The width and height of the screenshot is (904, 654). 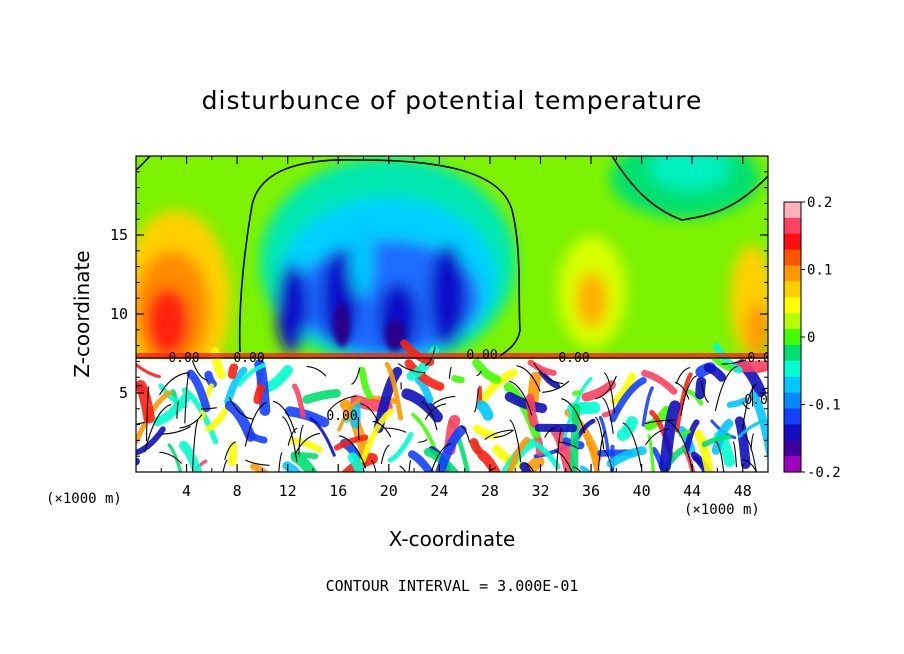 What do you see at coordinates (452, 539) in the screenshot?
I see `x-axis-label: X-coordinate` at bounding box center [452, 539].